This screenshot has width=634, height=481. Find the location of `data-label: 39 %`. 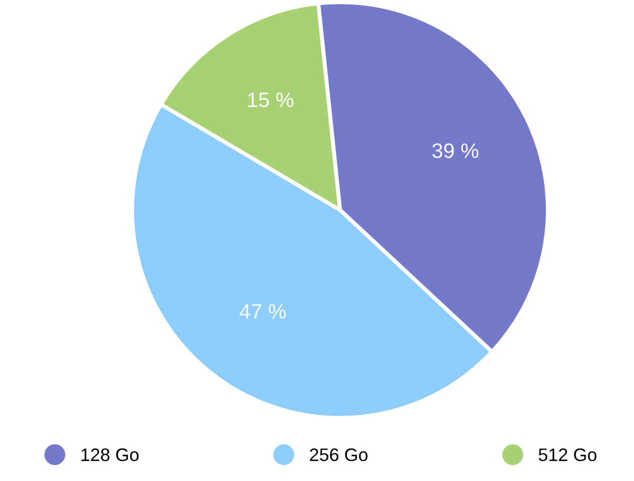

data-label: 39 % is located at coordinates (455, 150).